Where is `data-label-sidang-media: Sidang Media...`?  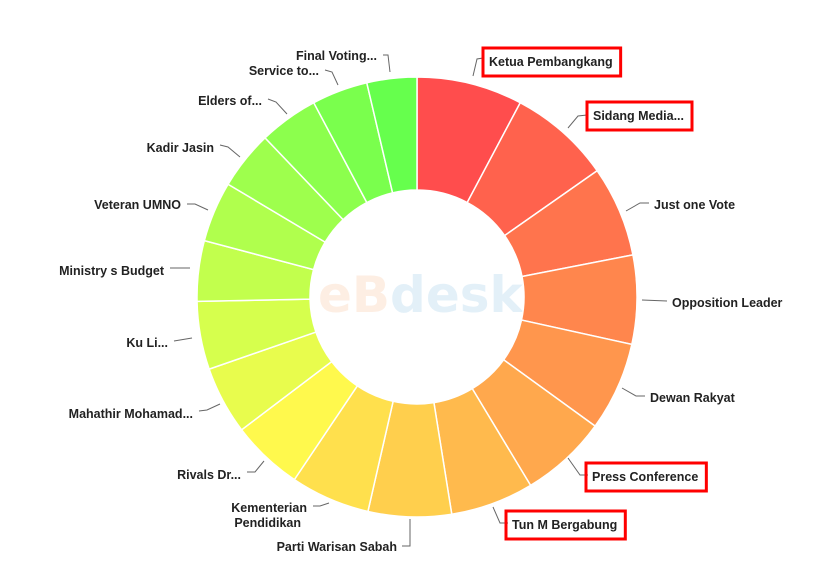 data-label-sidang-media: Sidang Media... is located at coordinates (630, 116).